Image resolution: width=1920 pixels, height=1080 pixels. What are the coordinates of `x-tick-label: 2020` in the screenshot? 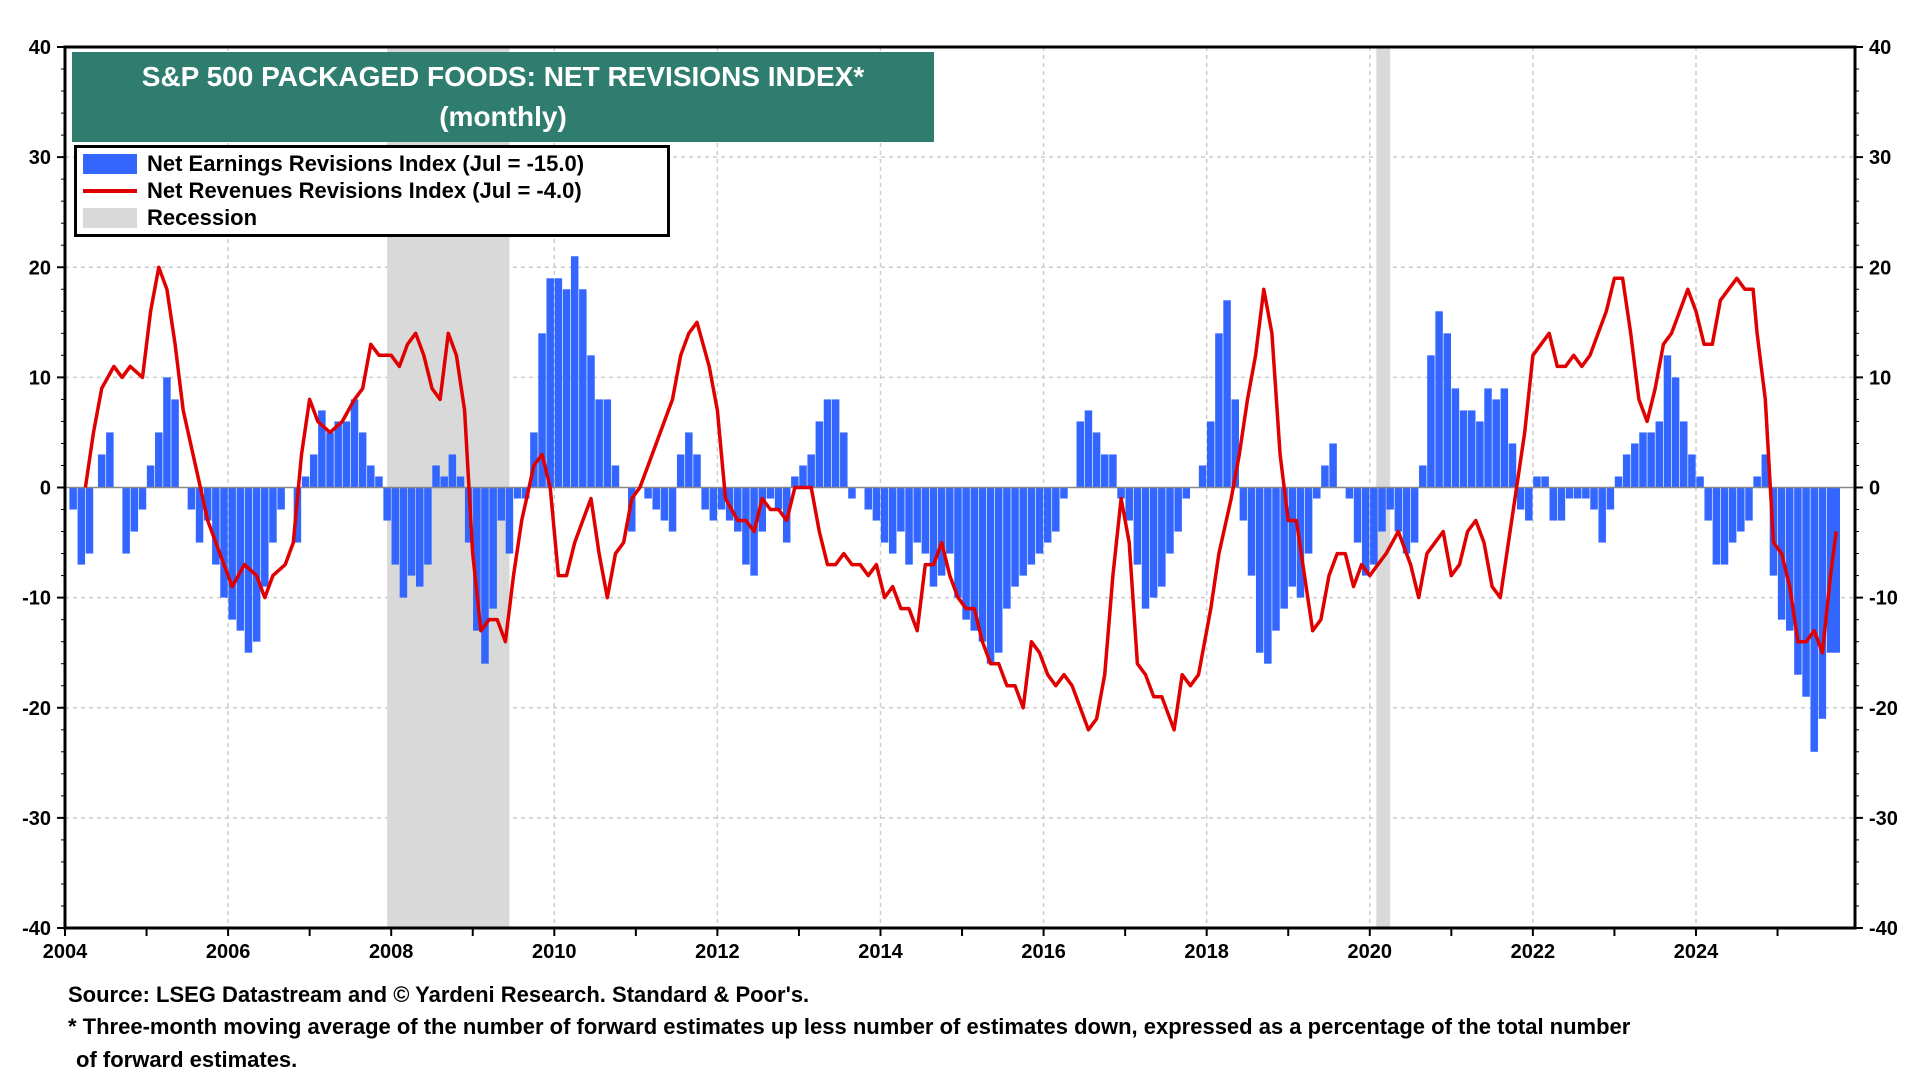 It's located at (1370, 952).